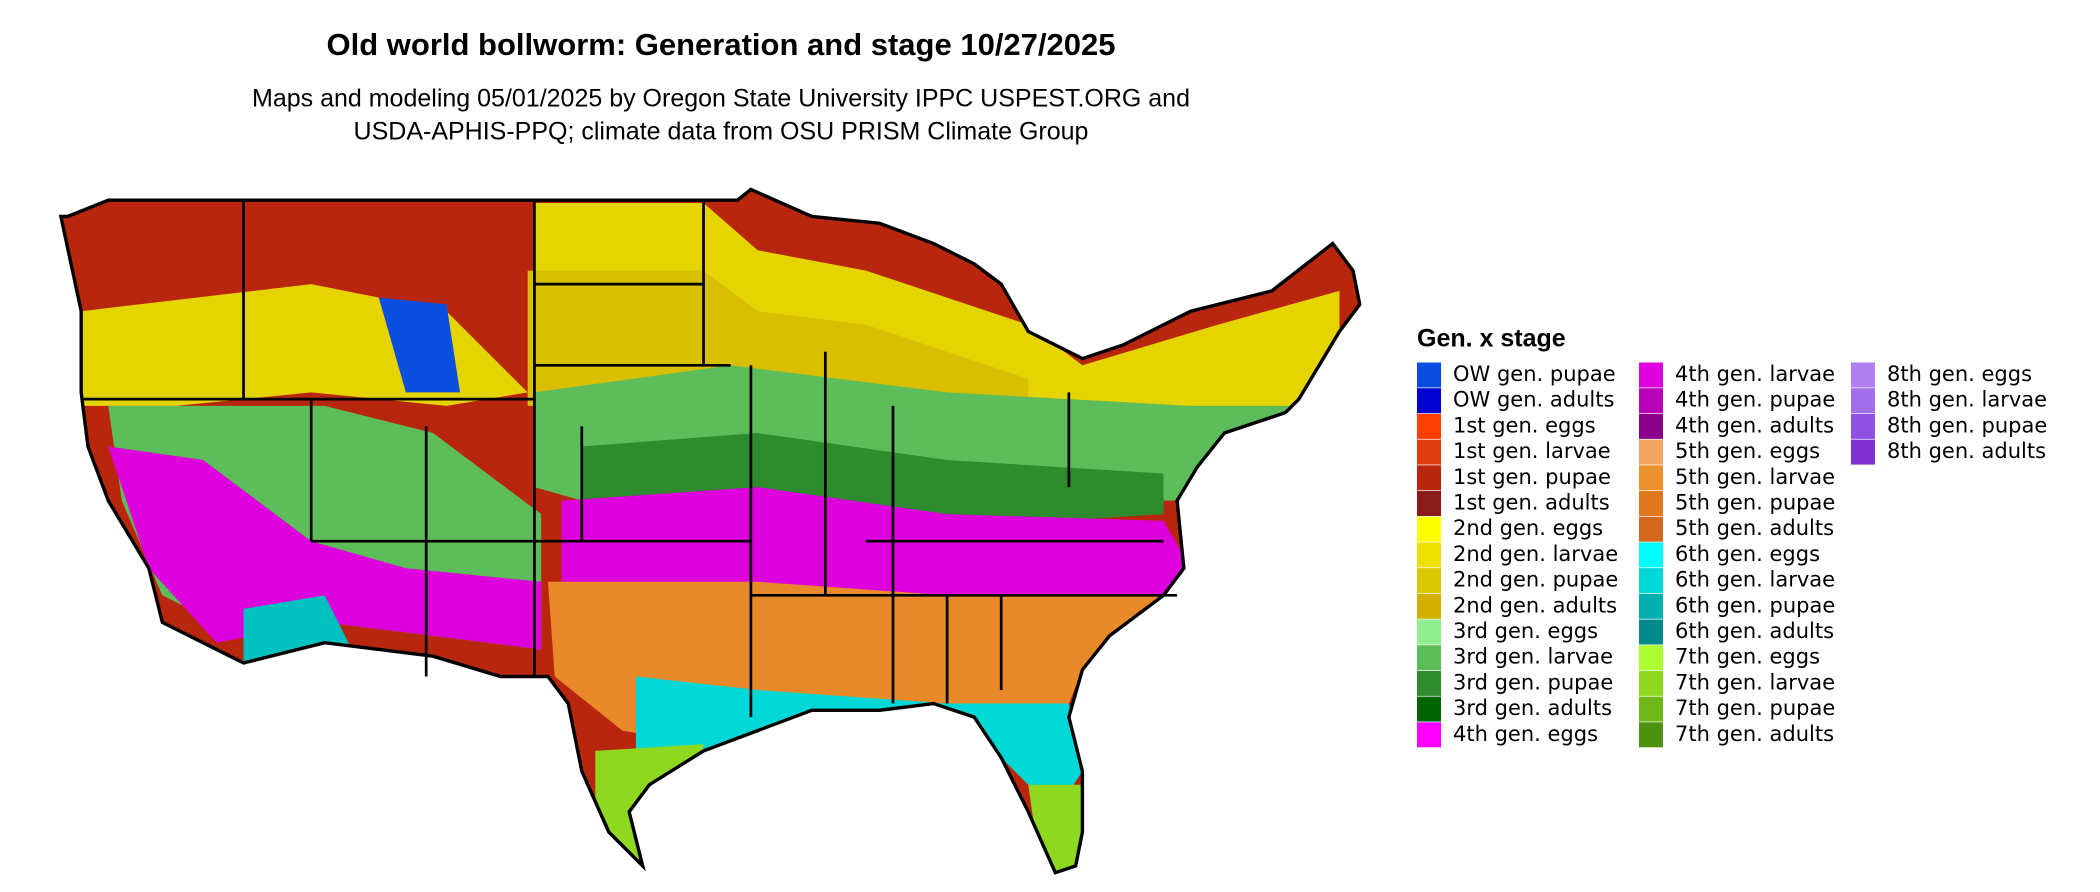  Describe the element at coordinates (1525, 734) in the screenshot. I see `legend-label: 4th gen. eggs` at that location.